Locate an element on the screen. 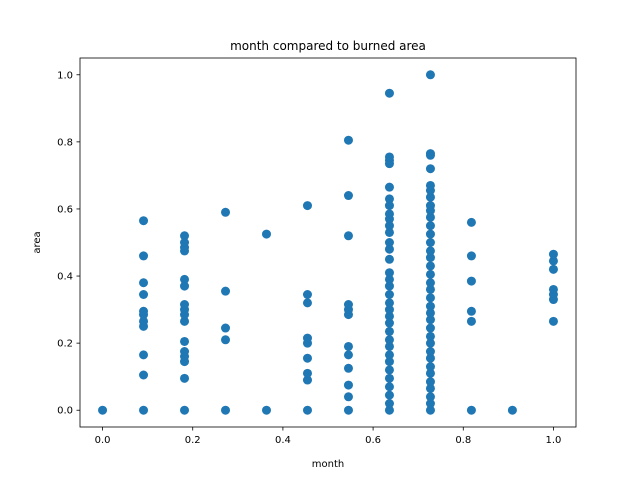 The width and height of the screenshot is (640, 480). x-tick-label: 0.4 is located at coordinates (283, 440).